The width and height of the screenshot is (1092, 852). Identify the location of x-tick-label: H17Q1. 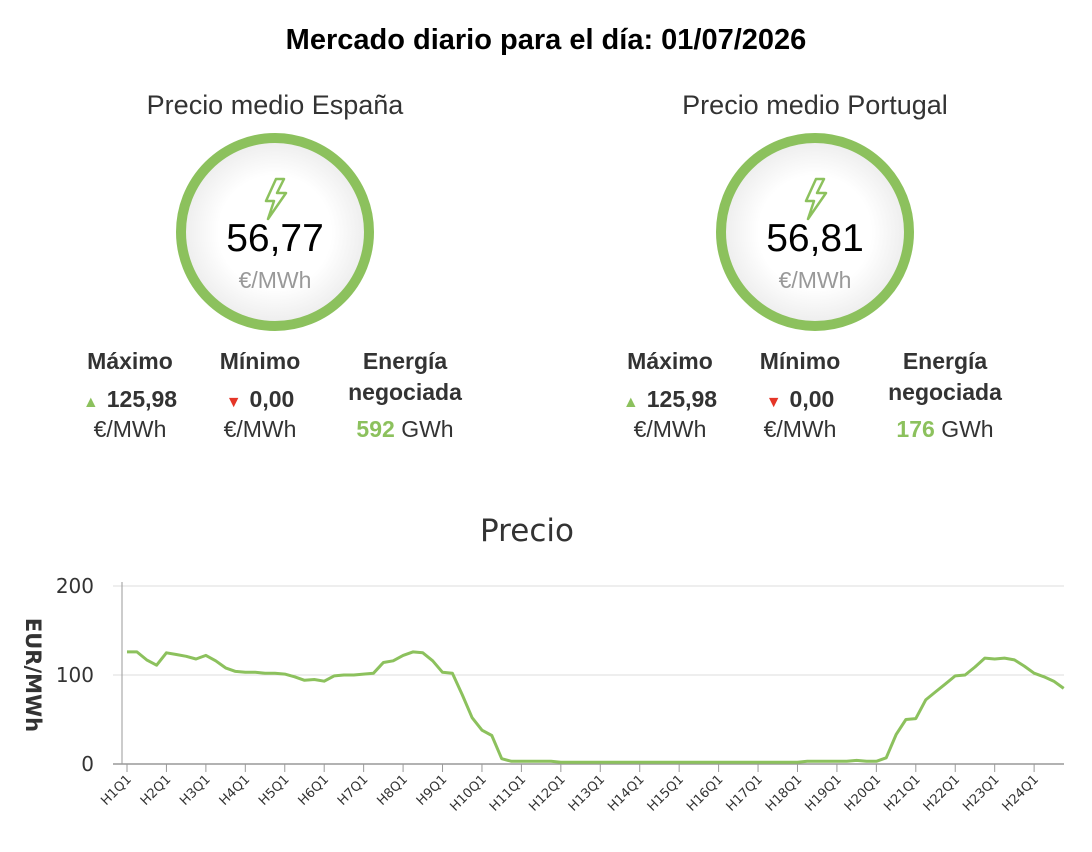
(745, 793).